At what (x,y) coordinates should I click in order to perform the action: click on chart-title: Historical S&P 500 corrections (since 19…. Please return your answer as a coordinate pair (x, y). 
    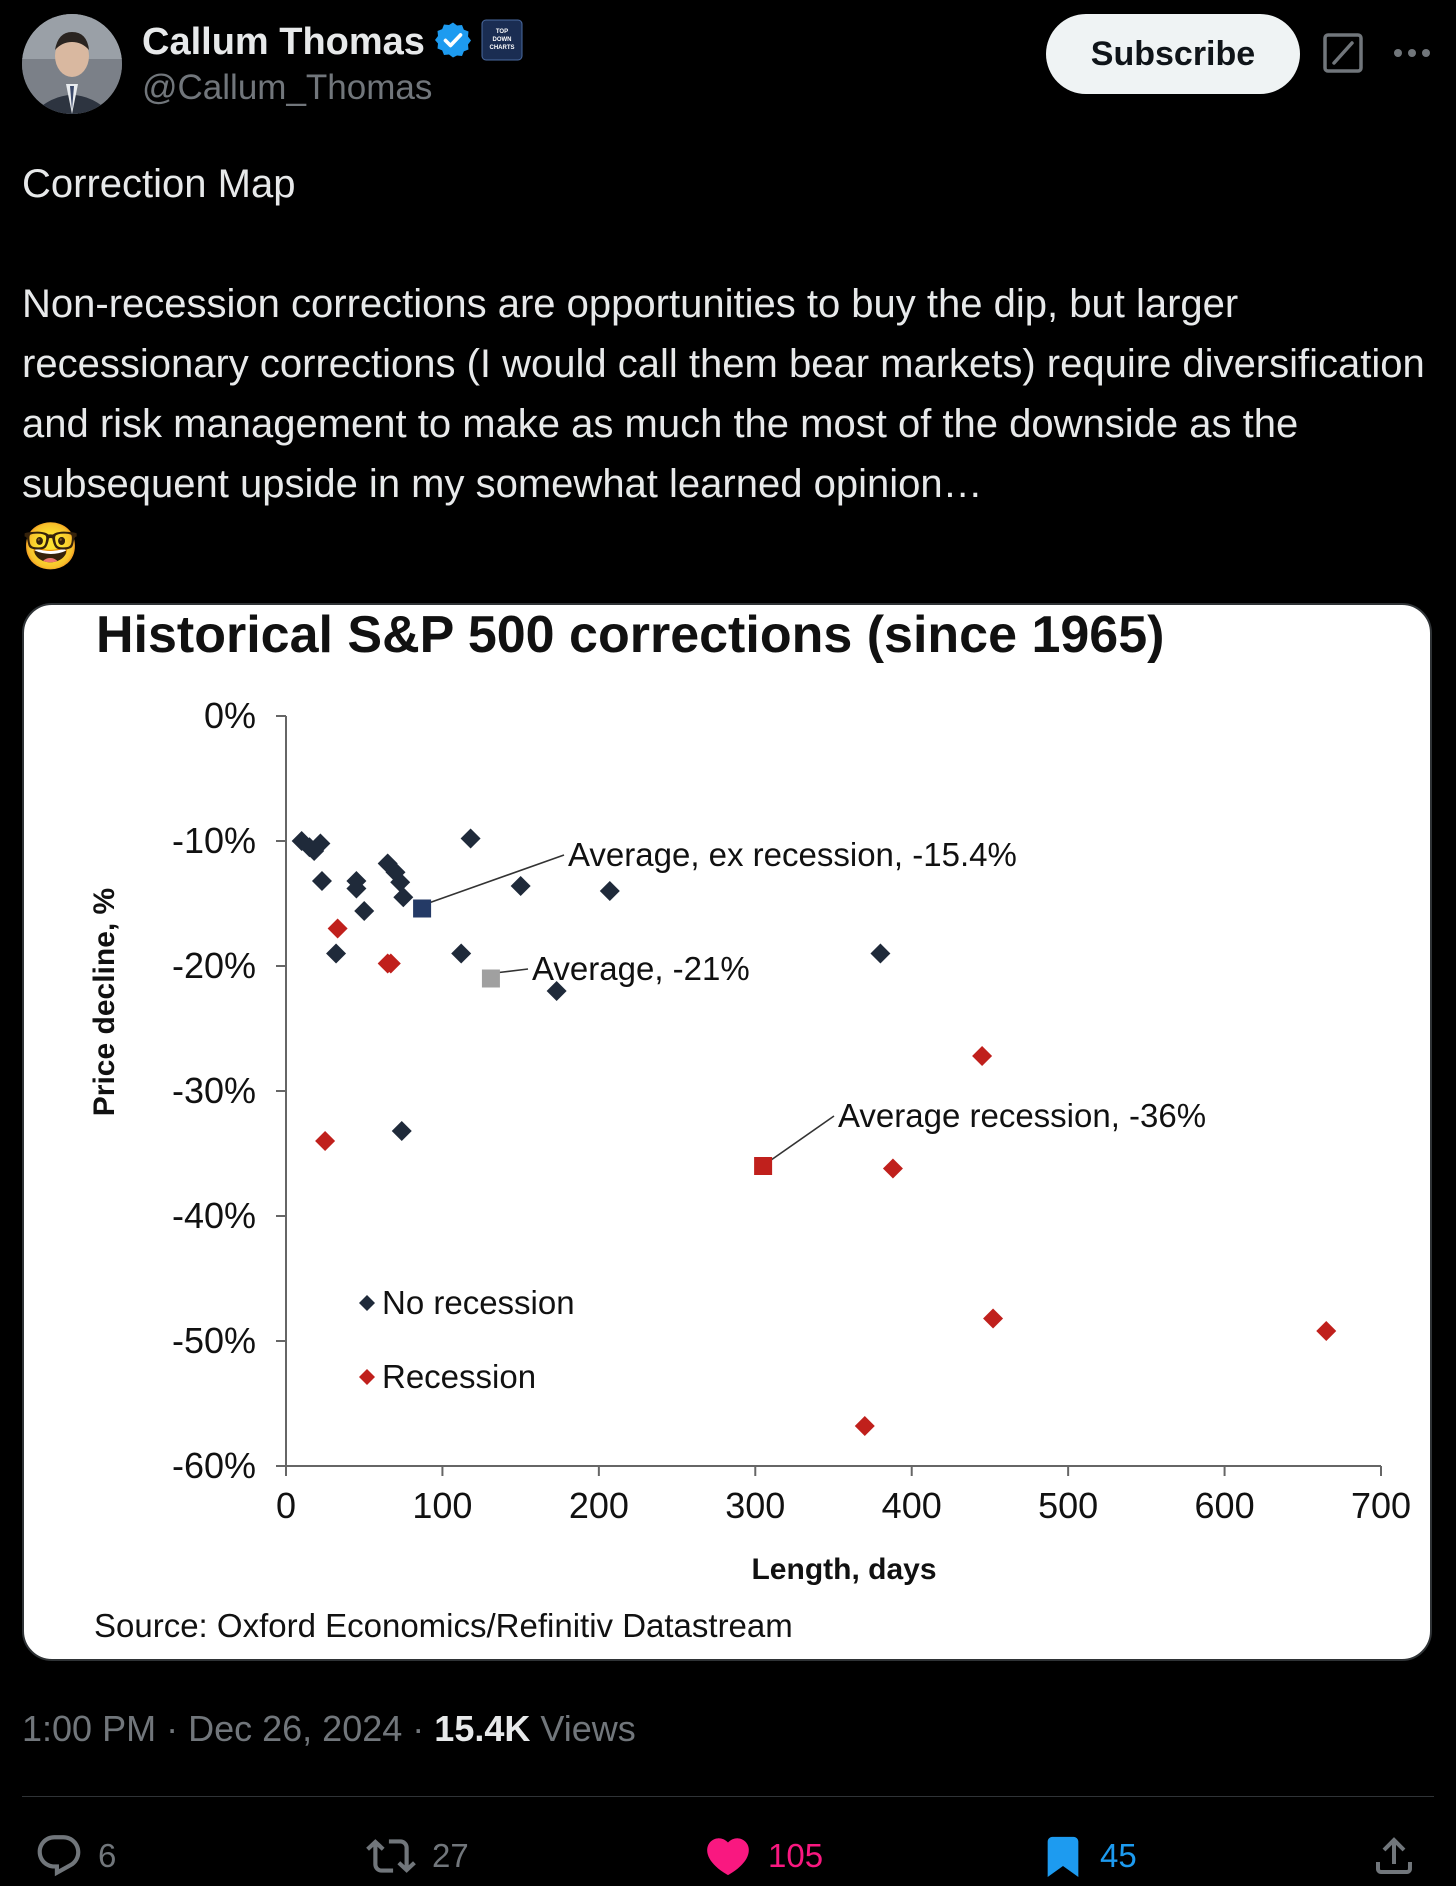
    Looking at the image, I should click on (630, 635).